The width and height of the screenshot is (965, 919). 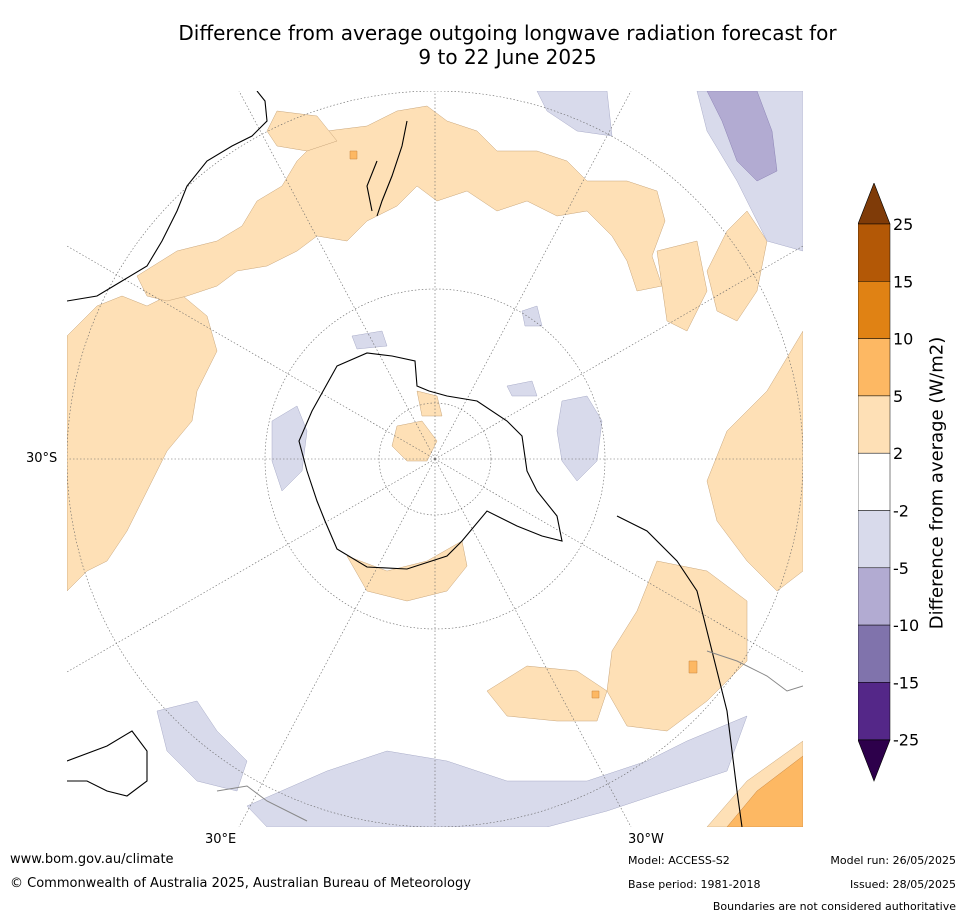 I want to click on colorbar-title: Difference from average (W/m2), so click(x=937, y=483).